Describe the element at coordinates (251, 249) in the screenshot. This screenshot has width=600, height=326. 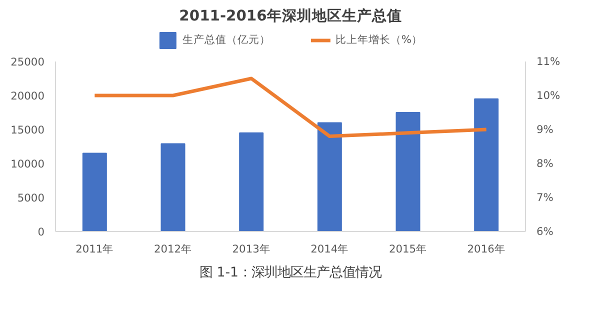
I see `x-tick-label: 2013年` at that location.